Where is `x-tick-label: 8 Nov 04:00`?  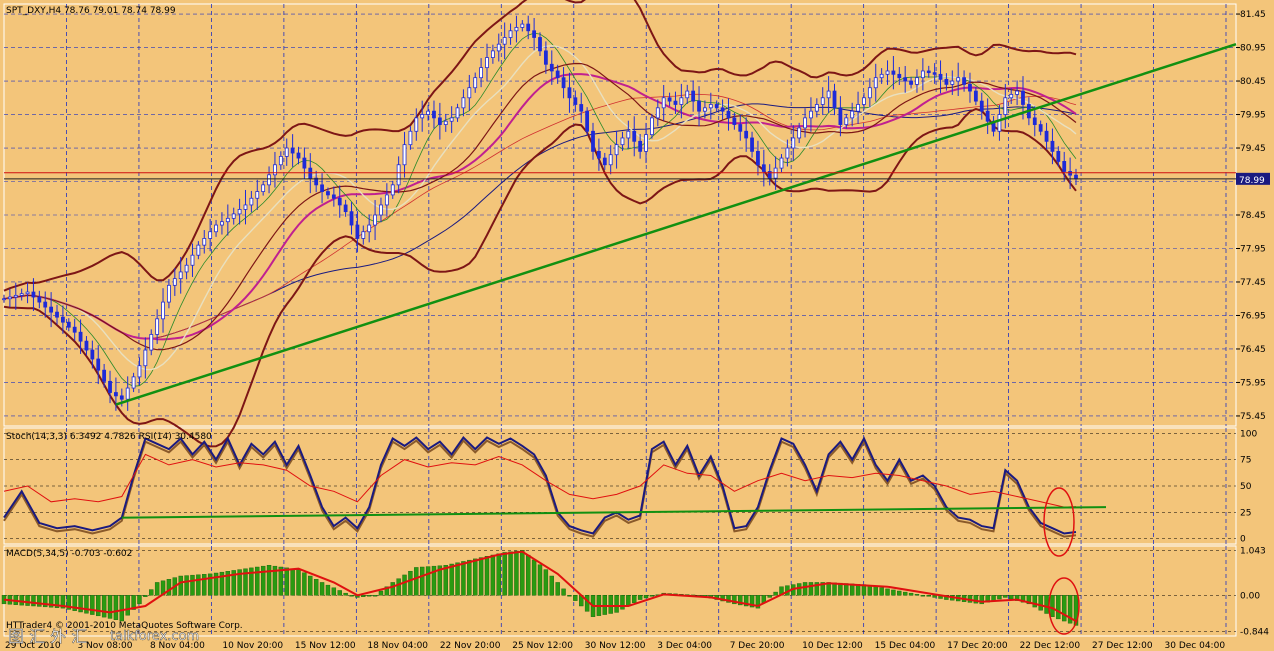 x-tick-label: 8 Nov 04:00 is located at coordinates (177, 646).